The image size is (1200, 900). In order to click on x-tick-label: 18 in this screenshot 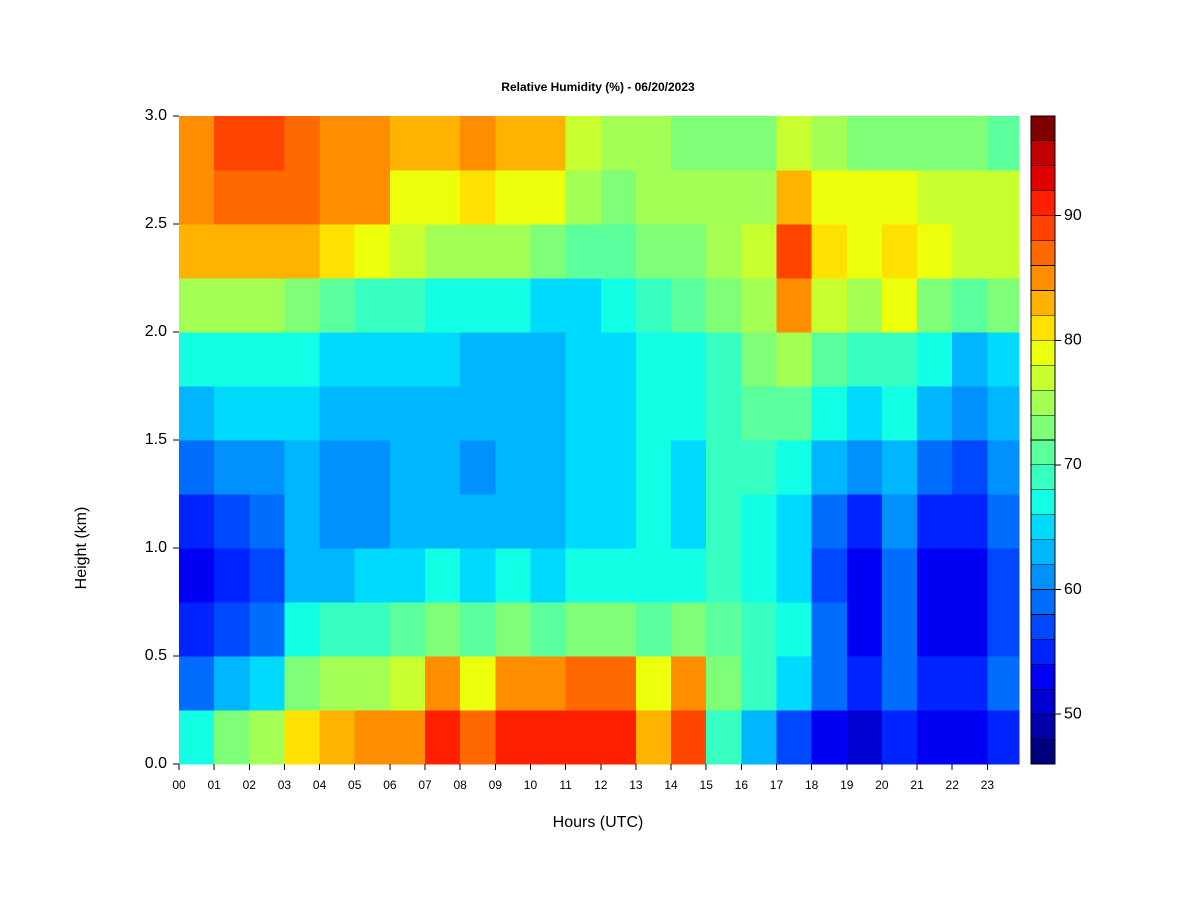, I will do `click(812, 785)`.